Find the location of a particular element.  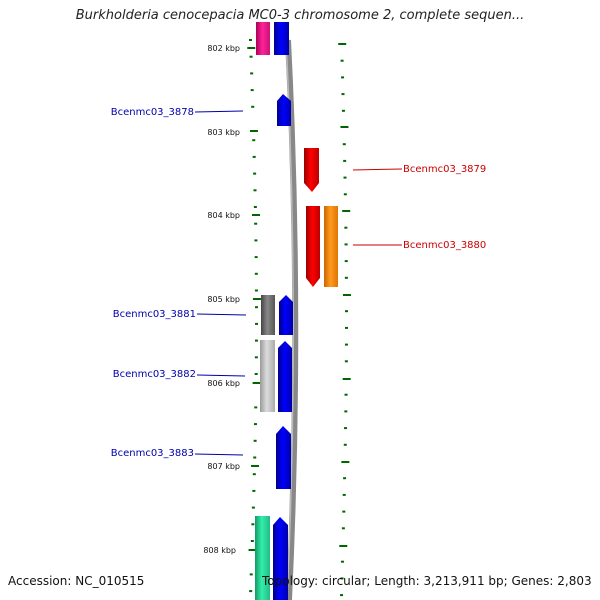

gene-label-bcenmc03-3879: Bcenmc03_3879 is located at coordinates (444, 169).